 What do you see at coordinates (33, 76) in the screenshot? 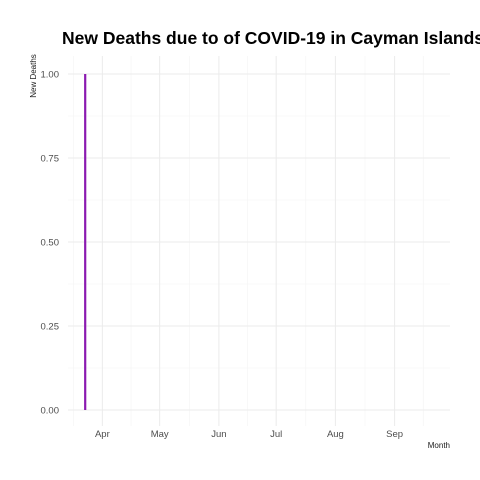
I see `y-axis-label: New Deaths` at bounding box center [33, 76].